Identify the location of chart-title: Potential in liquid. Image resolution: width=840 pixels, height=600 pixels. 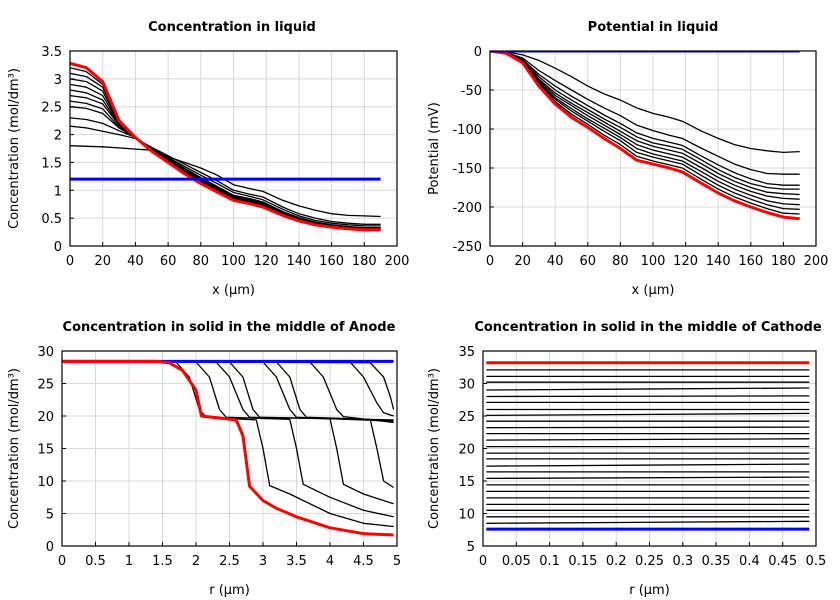
(653, 27).